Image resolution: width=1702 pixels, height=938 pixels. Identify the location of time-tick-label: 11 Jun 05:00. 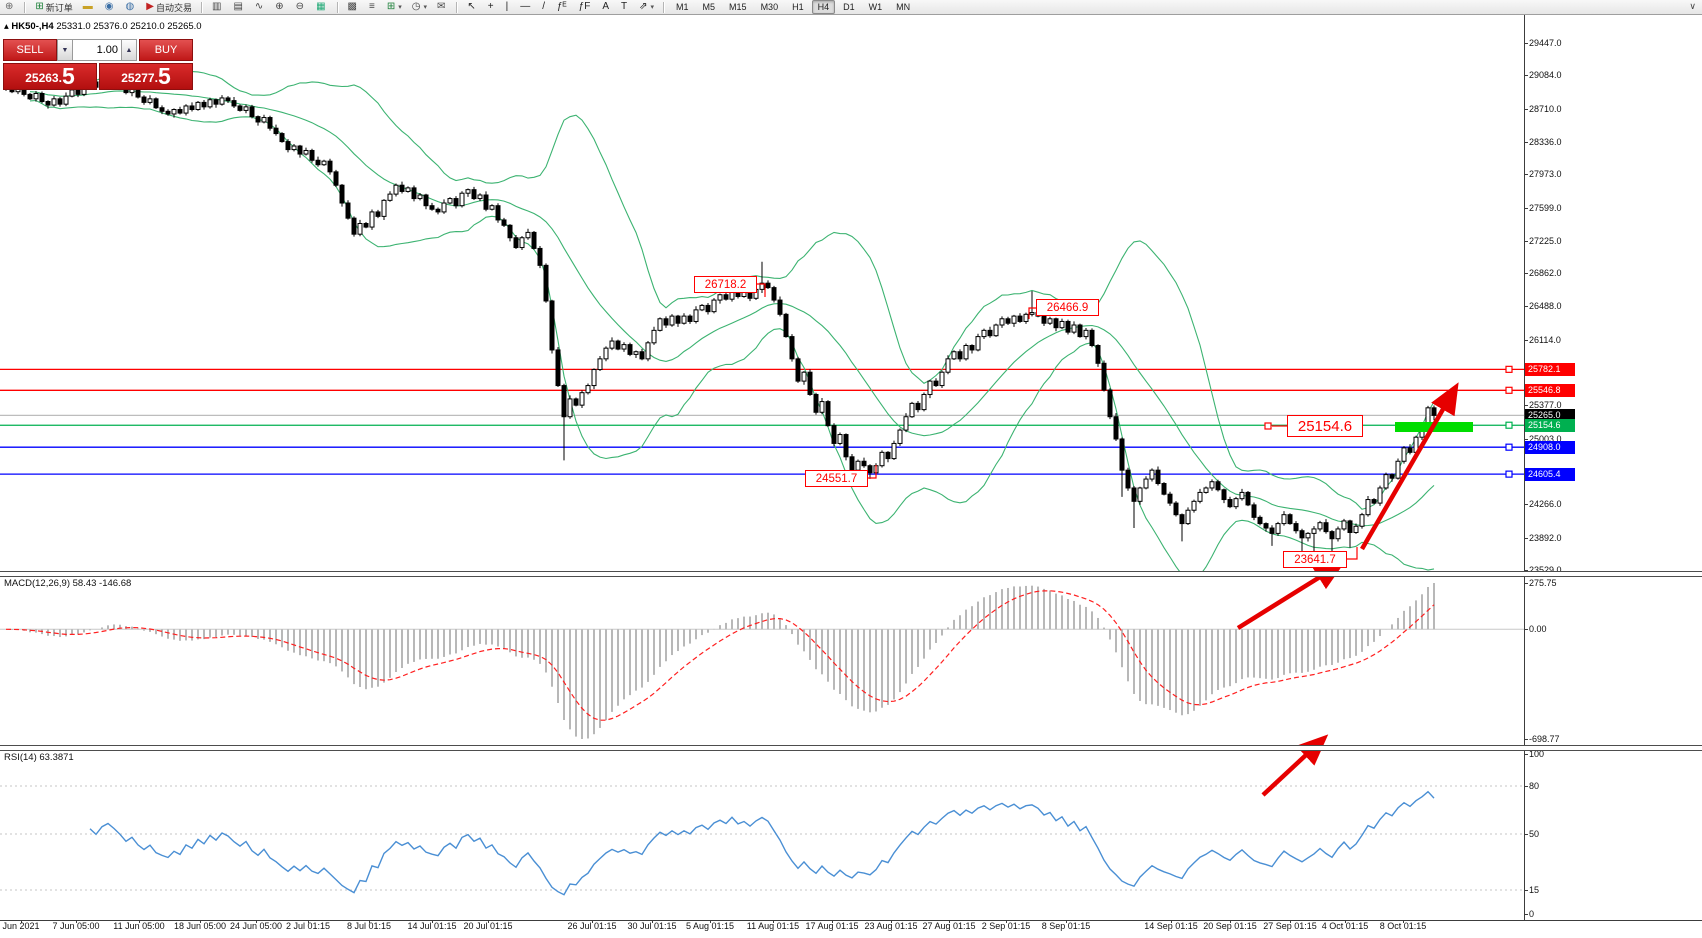
(139, 926).